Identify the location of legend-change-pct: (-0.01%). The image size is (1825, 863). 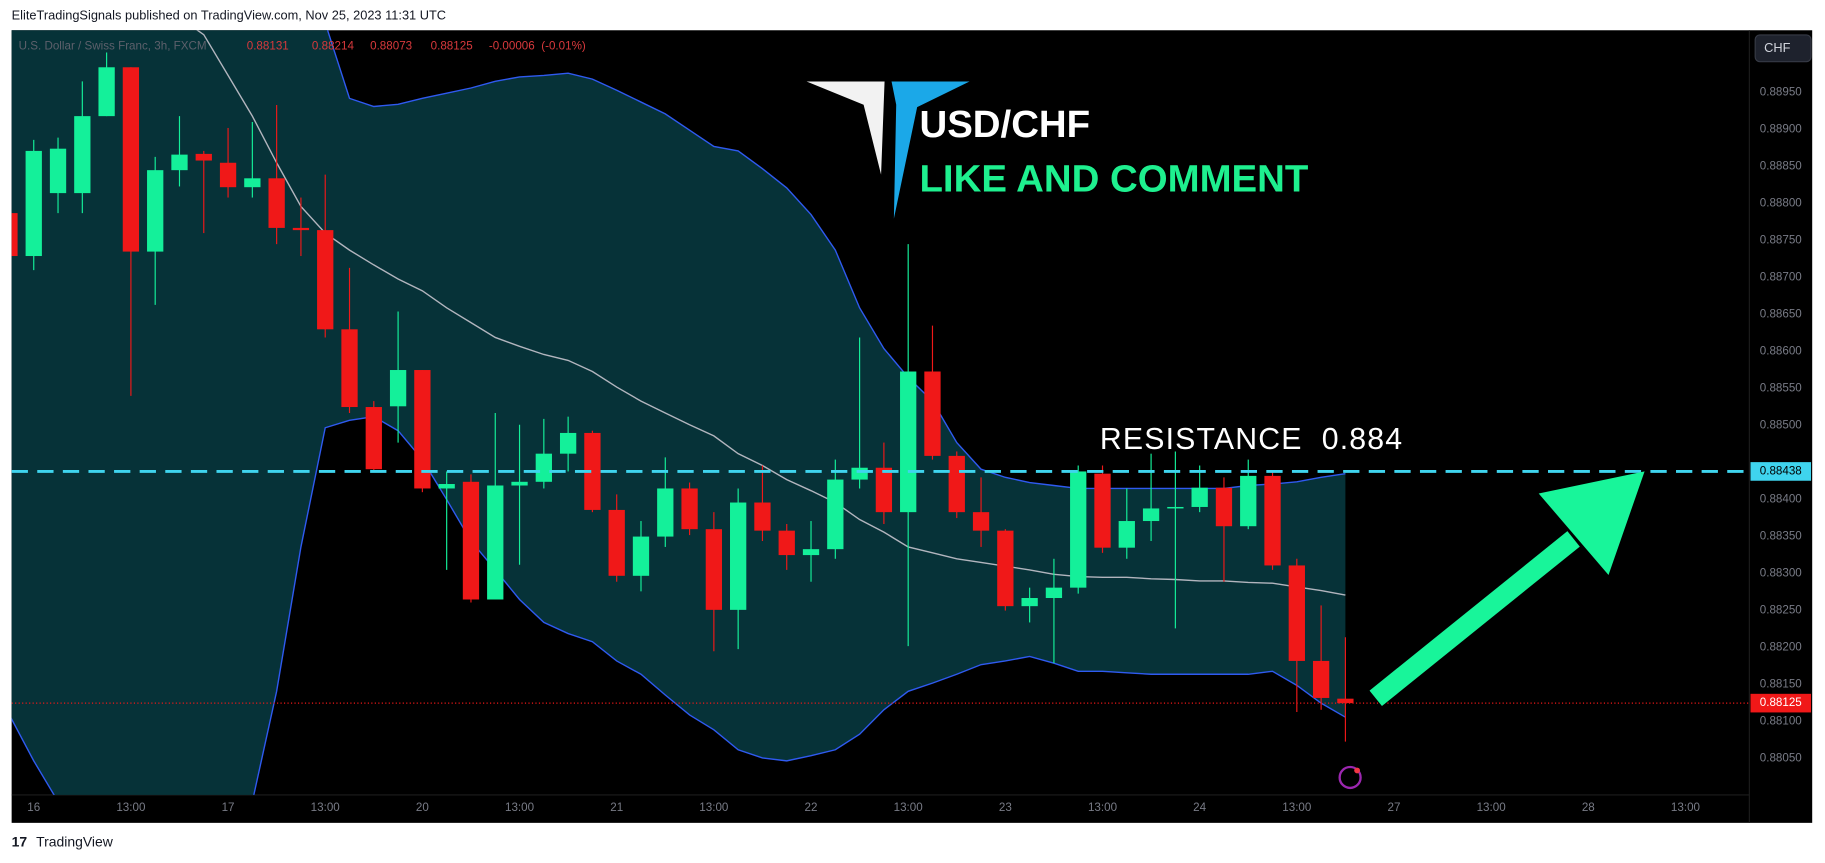
(563, 46).